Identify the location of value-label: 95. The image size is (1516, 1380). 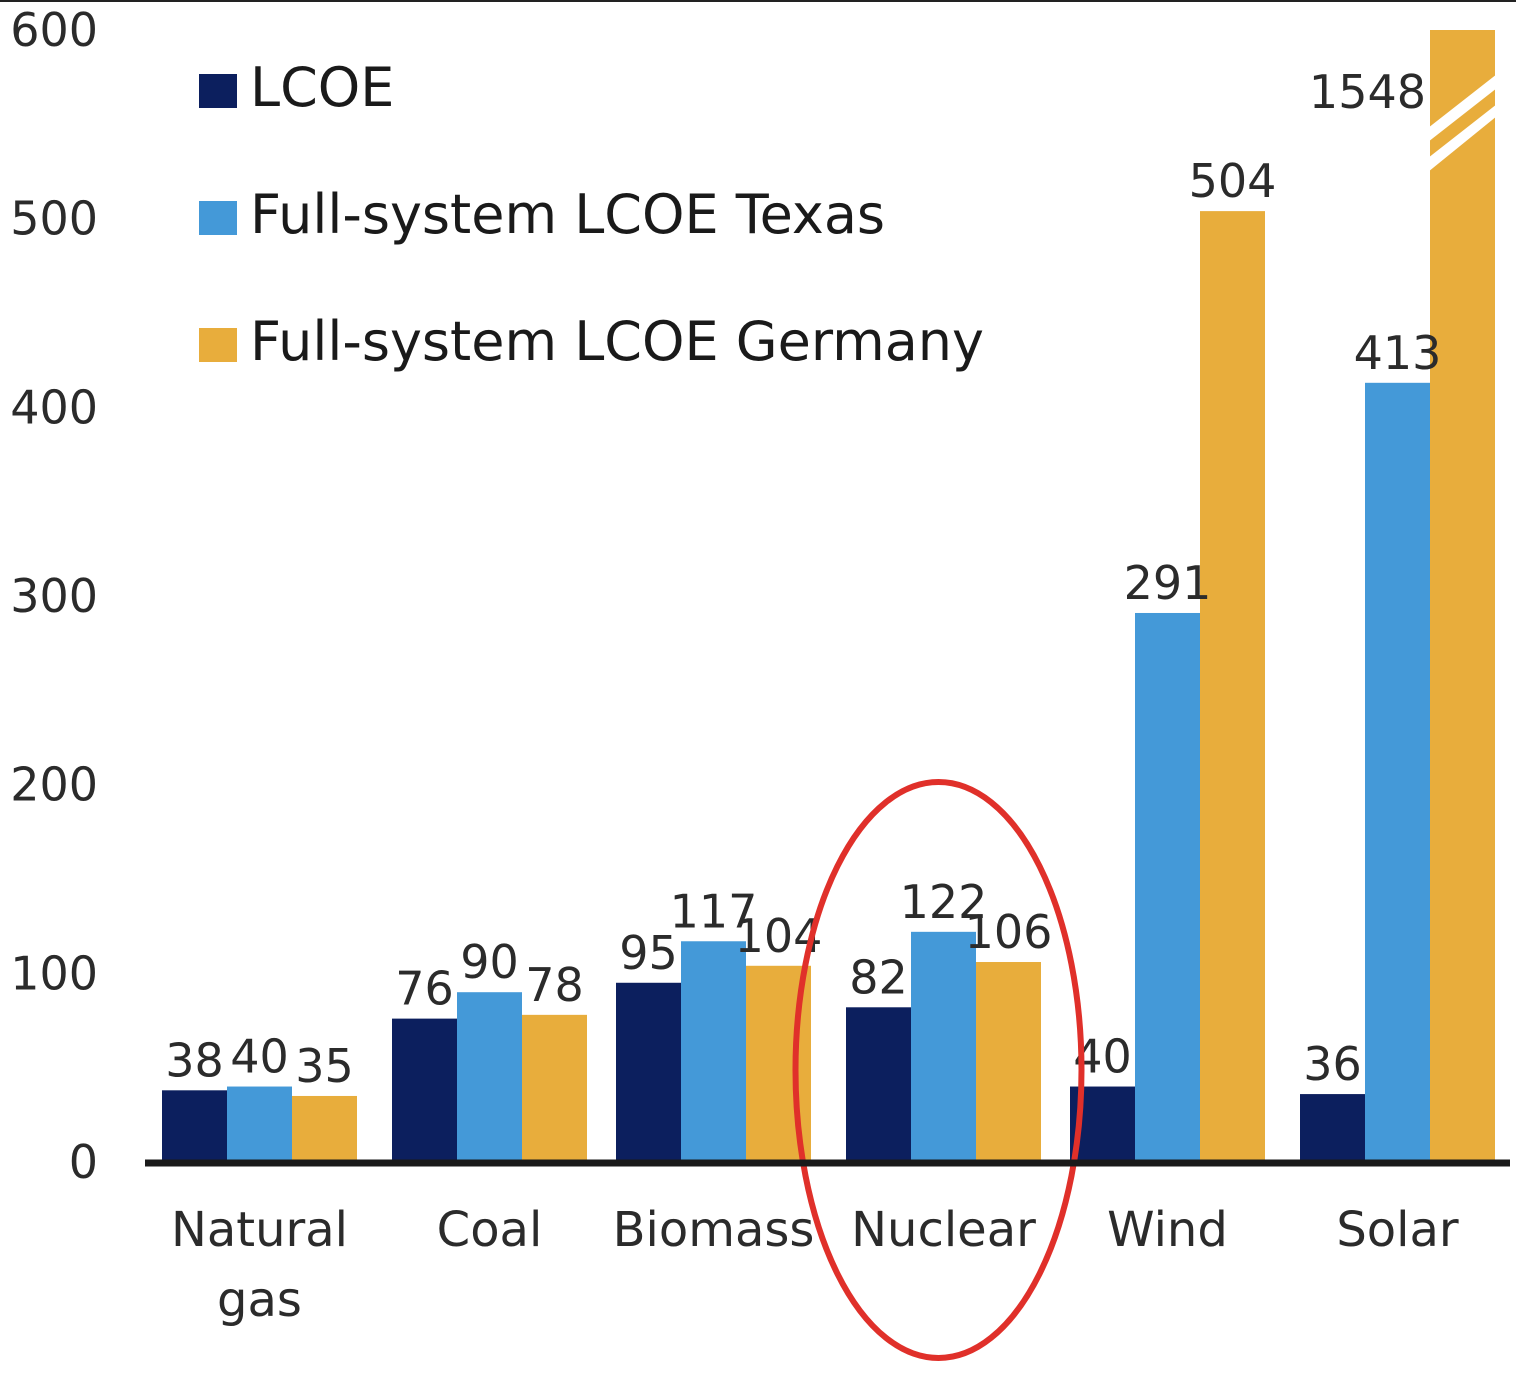
(648, 953).